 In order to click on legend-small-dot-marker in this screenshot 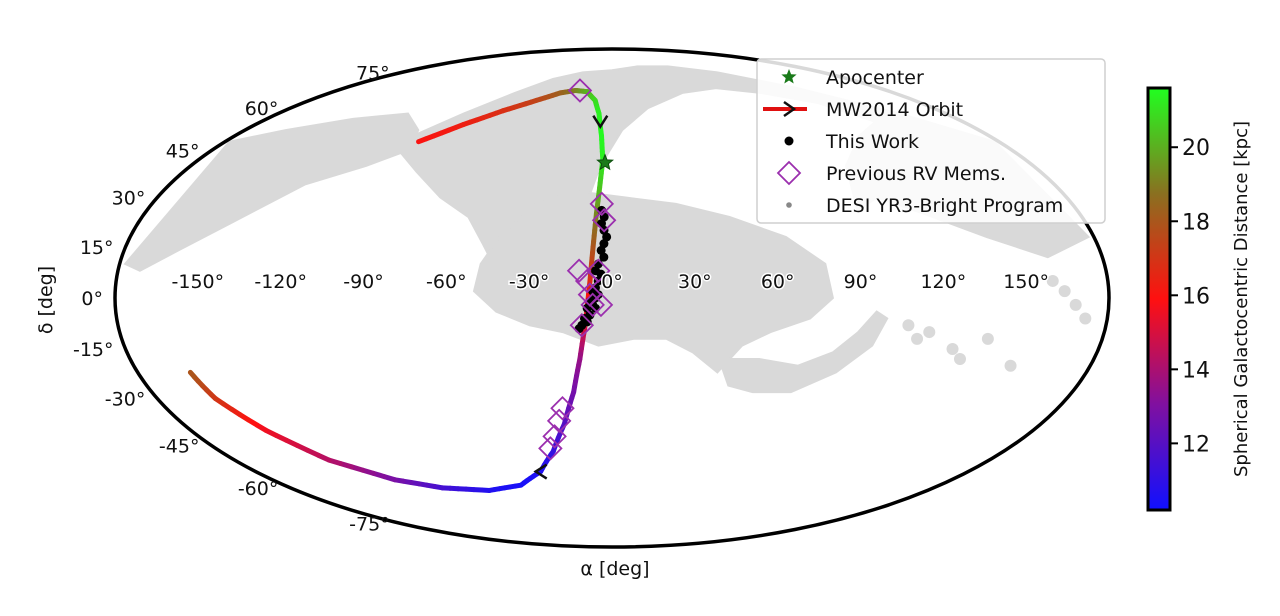, I will do `click(789, 205)`.